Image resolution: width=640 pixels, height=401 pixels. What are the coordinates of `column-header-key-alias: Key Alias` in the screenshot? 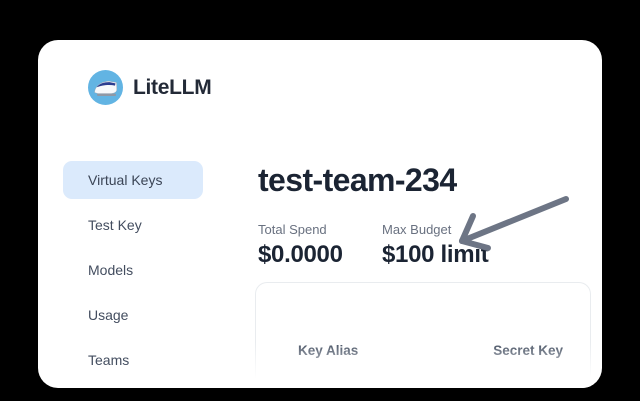 It's located at (328, 350).